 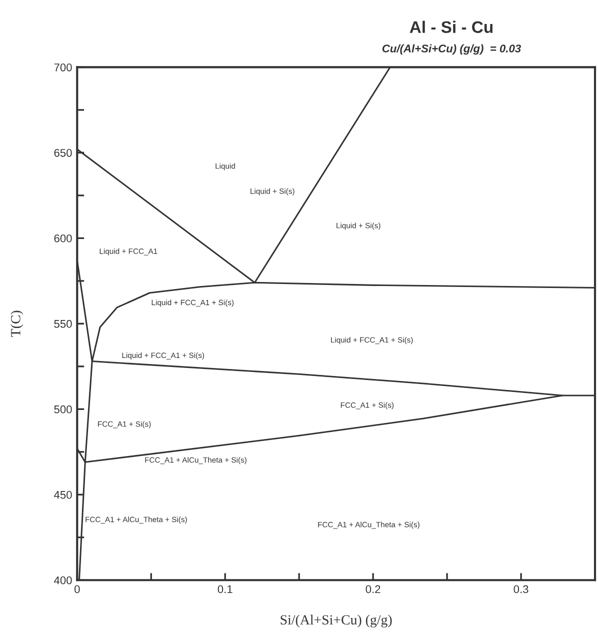 I want to click on y-tick-label: 400, so click(x=63, y=580).